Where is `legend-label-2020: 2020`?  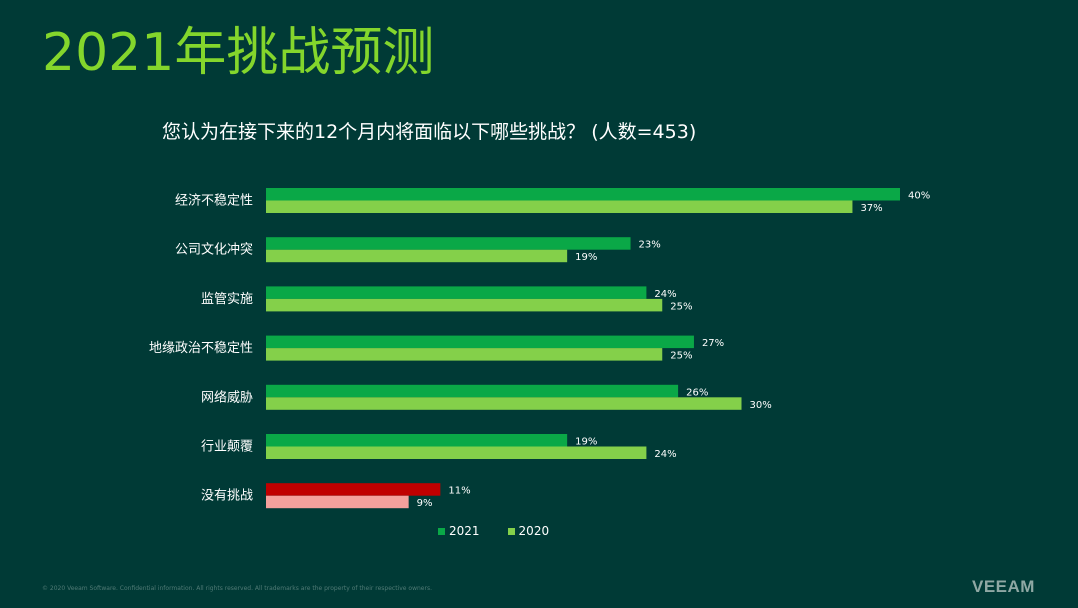
legend-label-2020: 2020 is located at coordinates (534, 531).